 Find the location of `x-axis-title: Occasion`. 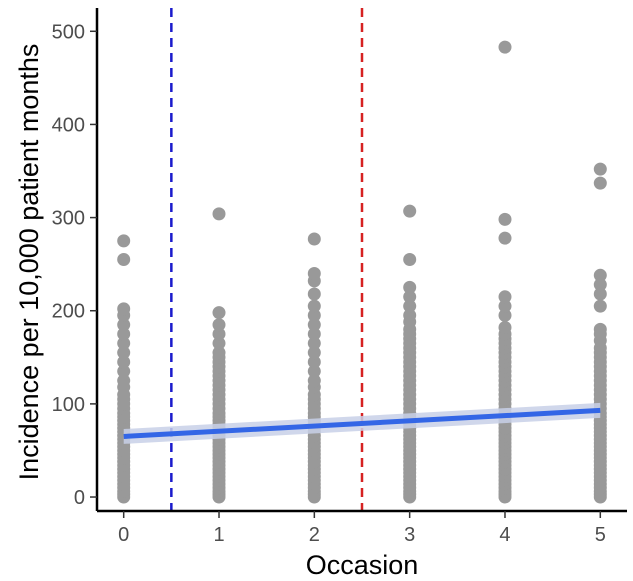

x-axis-title: Occasion is located at coordinates (362, 565).